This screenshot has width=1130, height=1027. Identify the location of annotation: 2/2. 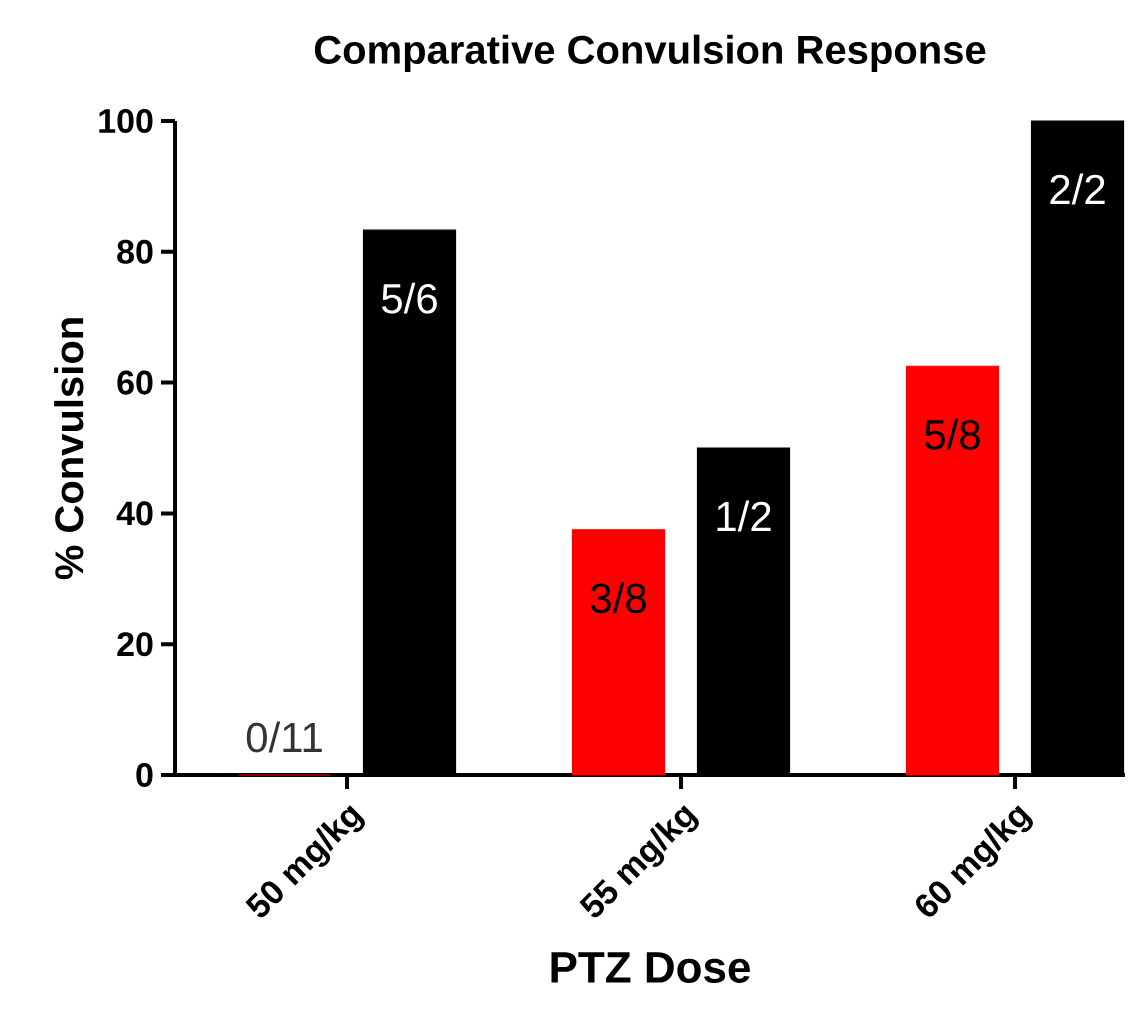
(1077, 189).